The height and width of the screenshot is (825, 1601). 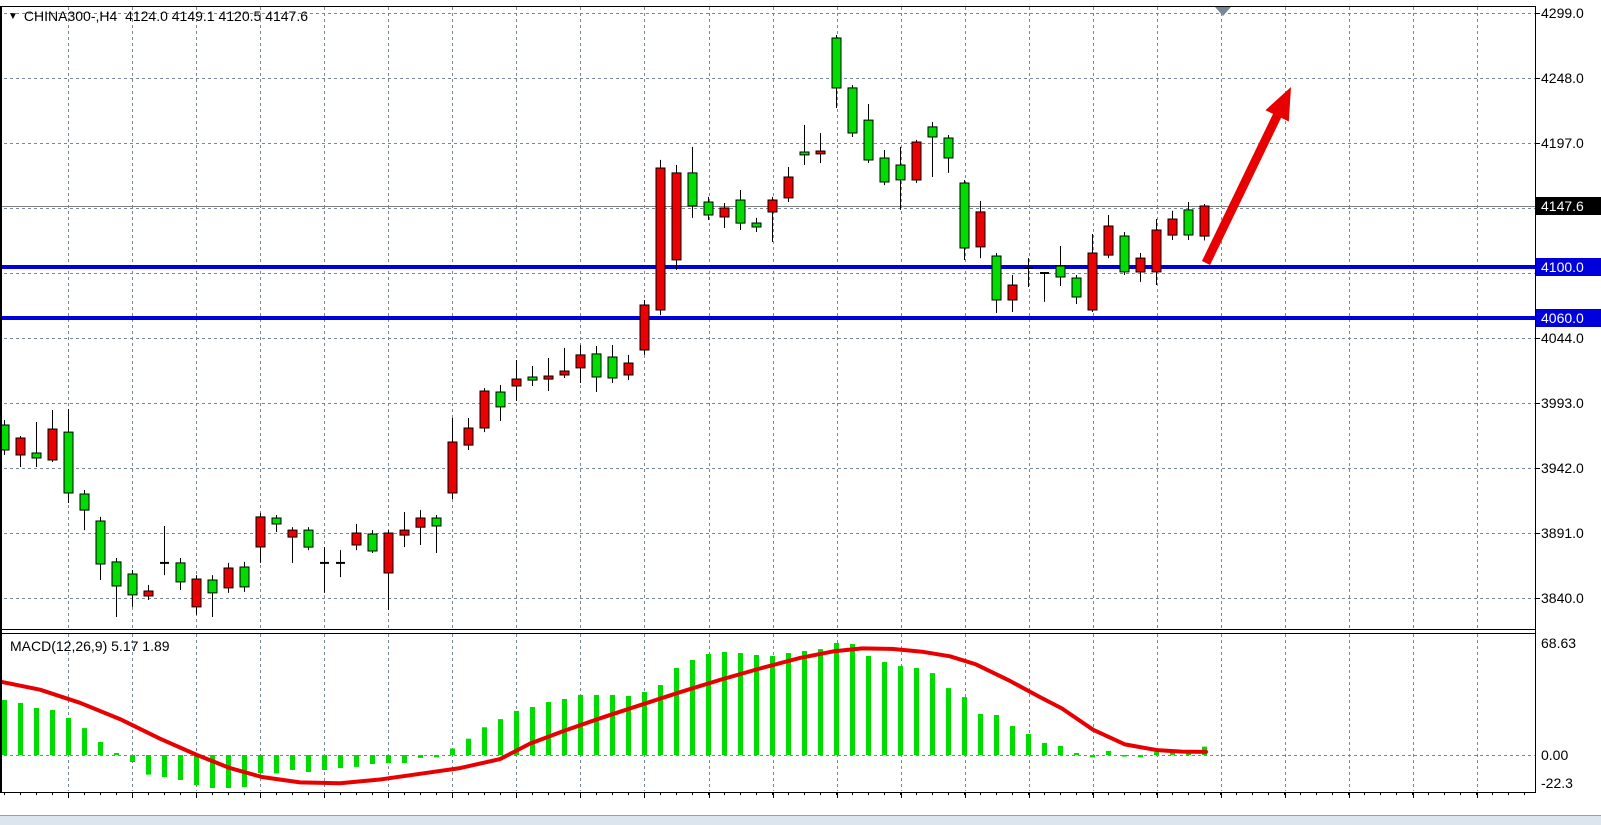 I want to click on trend-arrow-line, so click(x=1242, y=187).